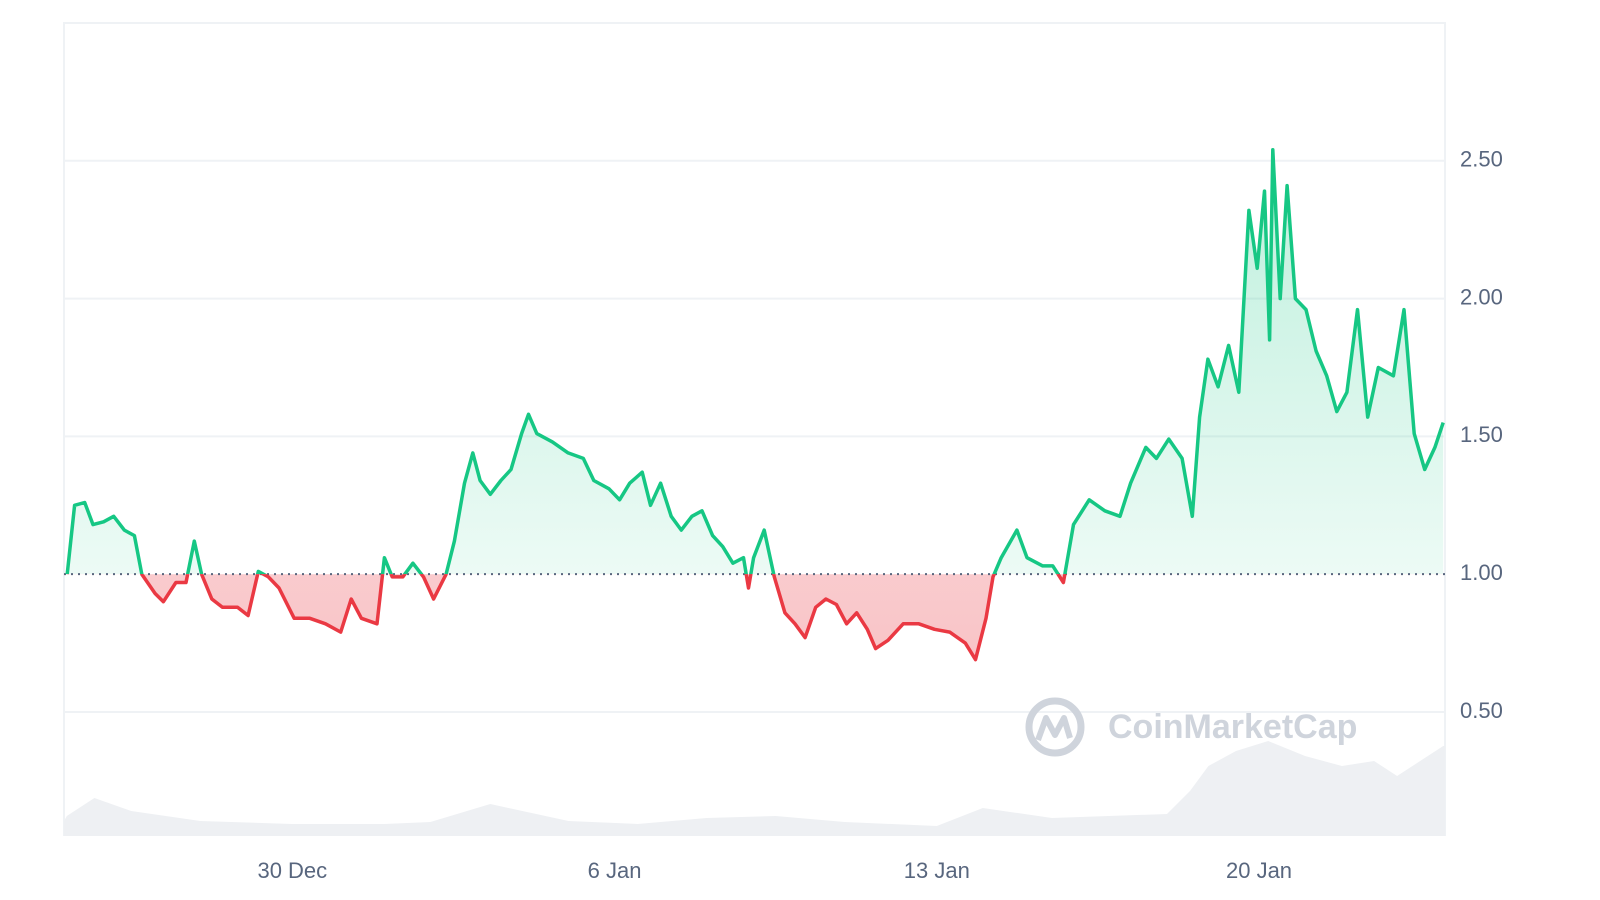 This screenshot has height=900, width=1600. I want to click on y-tick-label: 1.00, so click(1481, 572).